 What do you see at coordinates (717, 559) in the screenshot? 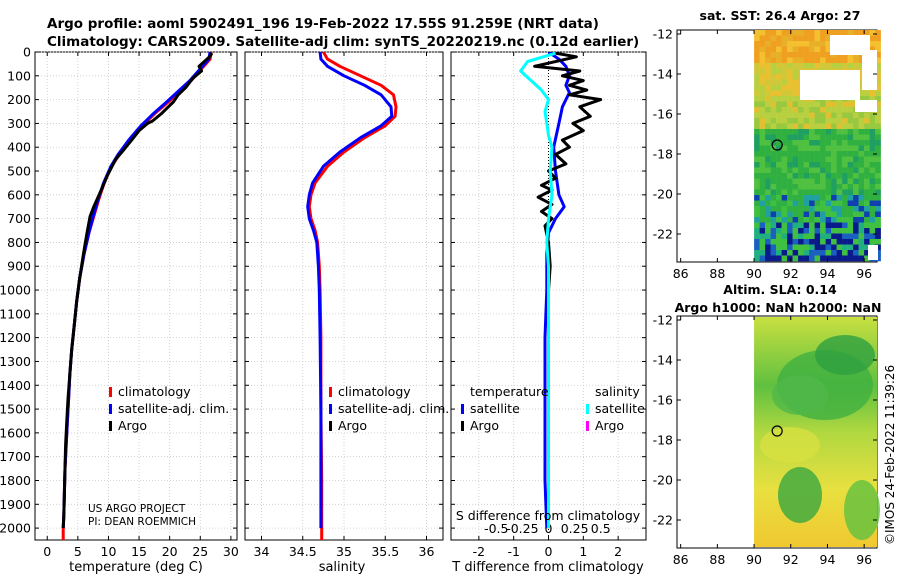
I see `map-x-tick-label: 88` at bounding box center [717, 559].